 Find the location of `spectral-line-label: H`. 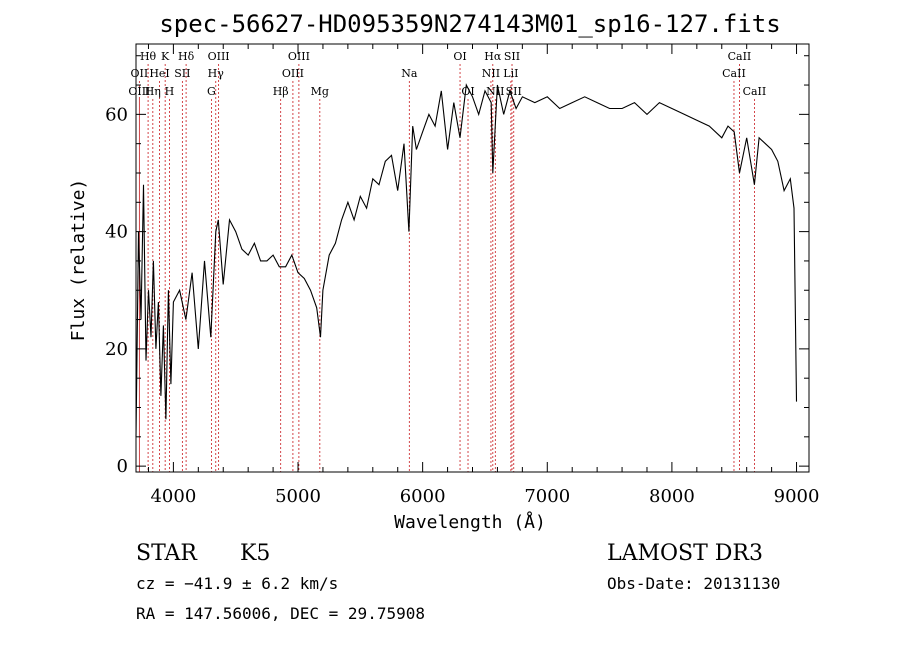

spectral-line-label: H is located at coordinates (170, 91).